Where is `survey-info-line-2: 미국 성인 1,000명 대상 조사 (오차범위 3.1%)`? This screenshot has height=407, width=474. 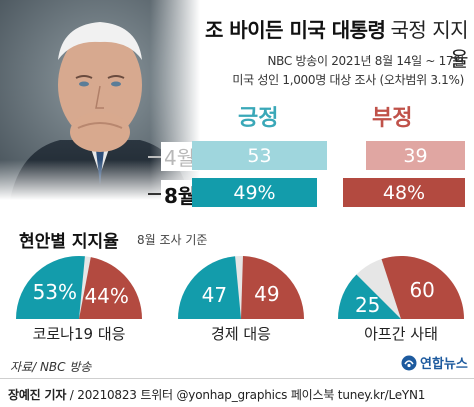 survey-info-line-2: 미국 성인 1,000명 대상 조사 (오차범위 3.1%) is located at coordinates (348, 80).